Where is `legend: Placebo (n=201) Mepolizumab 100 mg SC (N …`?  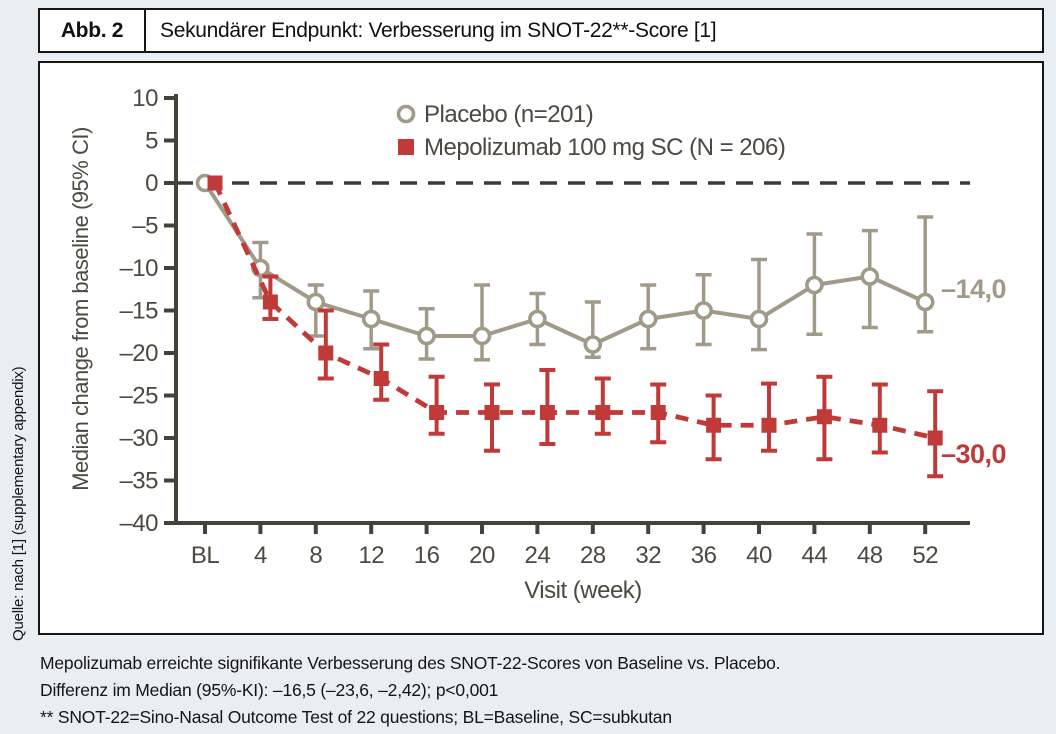
legend: Placebo (n=201) Mepolizumab 100 mg SC (N … is located at coordinates (591, 131).